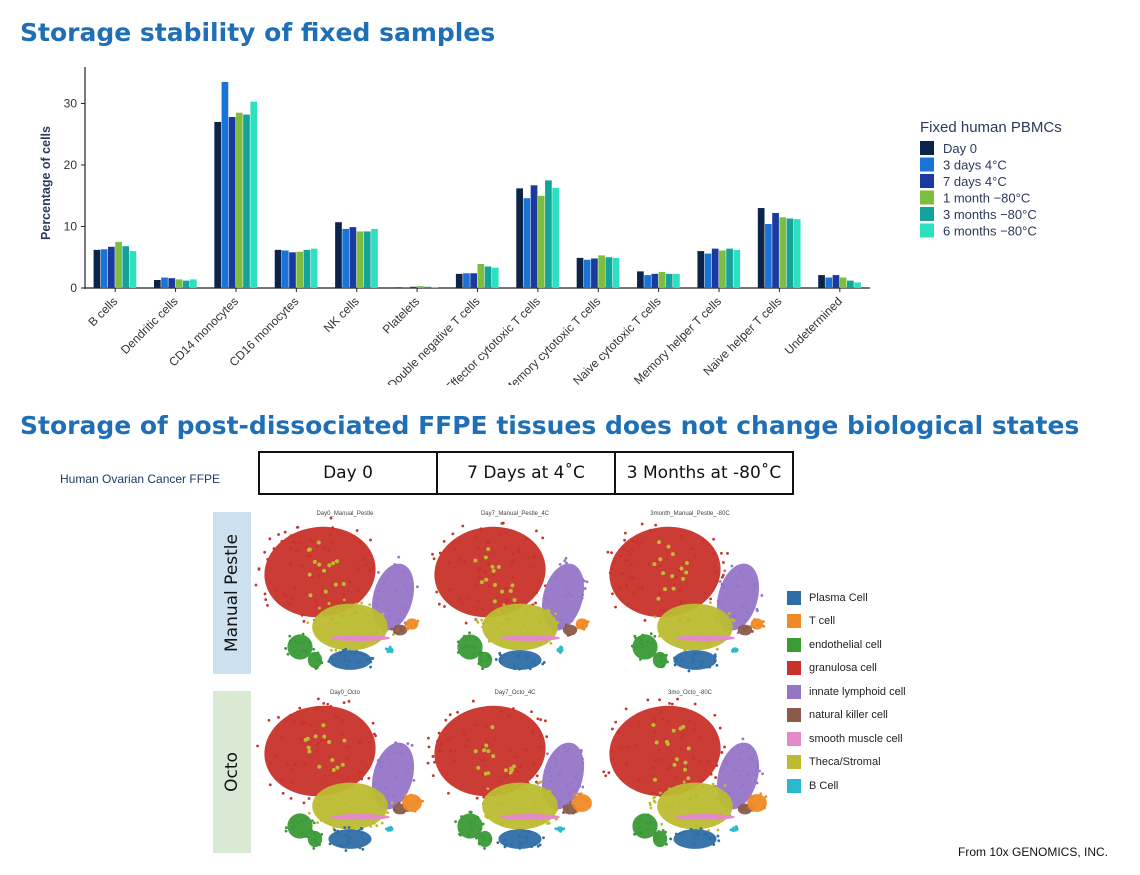 This screenshot has width=1140, height=875. What do you see at coordinates (846, 669) in the screenshot?
I see `cell-legend-item: granulosa cell` at bounding box center [846, 669].